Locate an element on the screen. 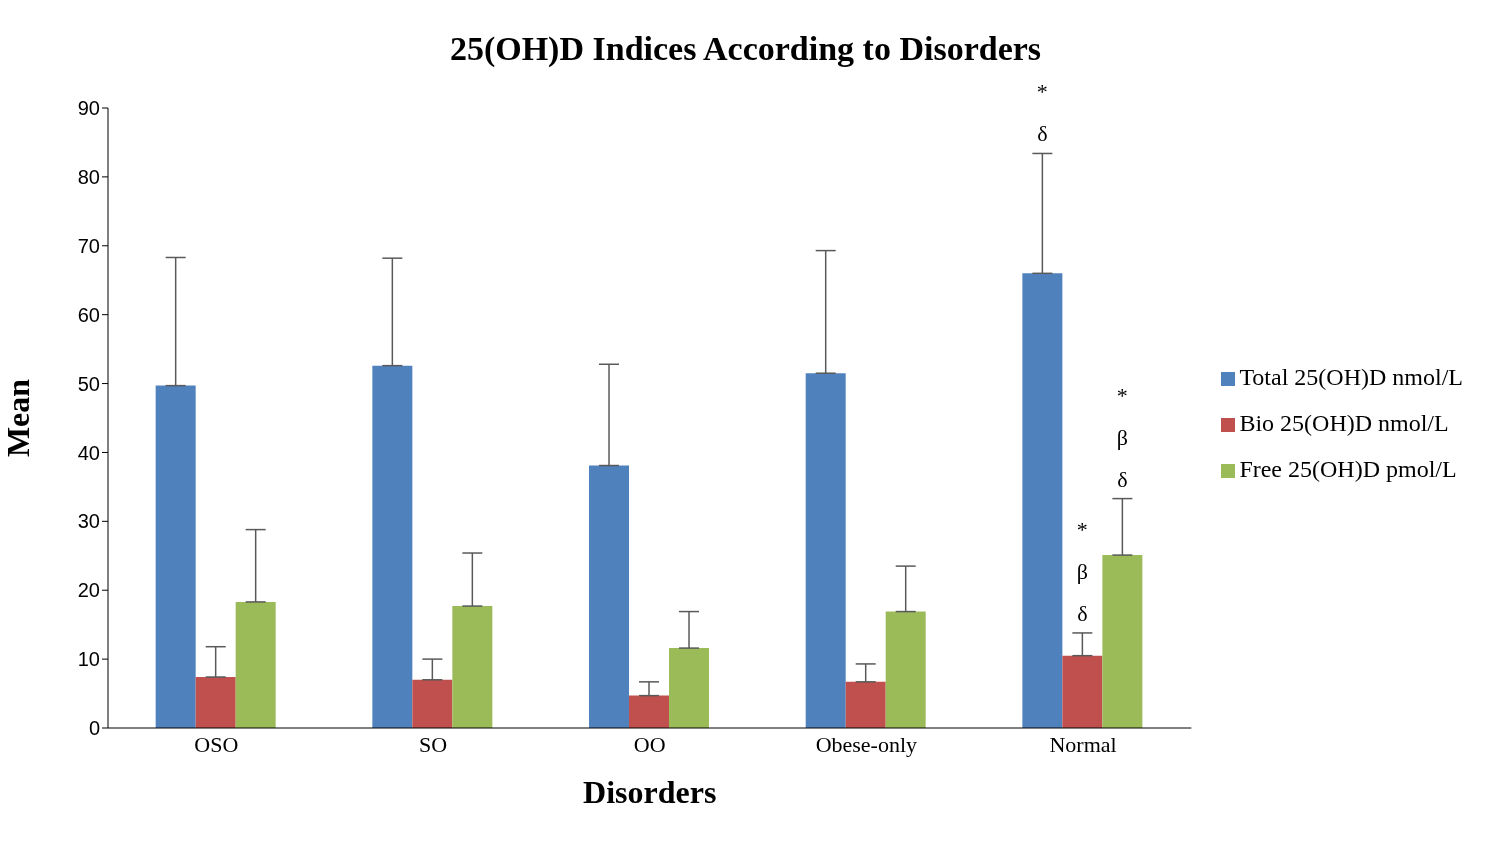 This screenshot has width=1491, height=843. annotation: * δ is located at coordinates (1042, 113).